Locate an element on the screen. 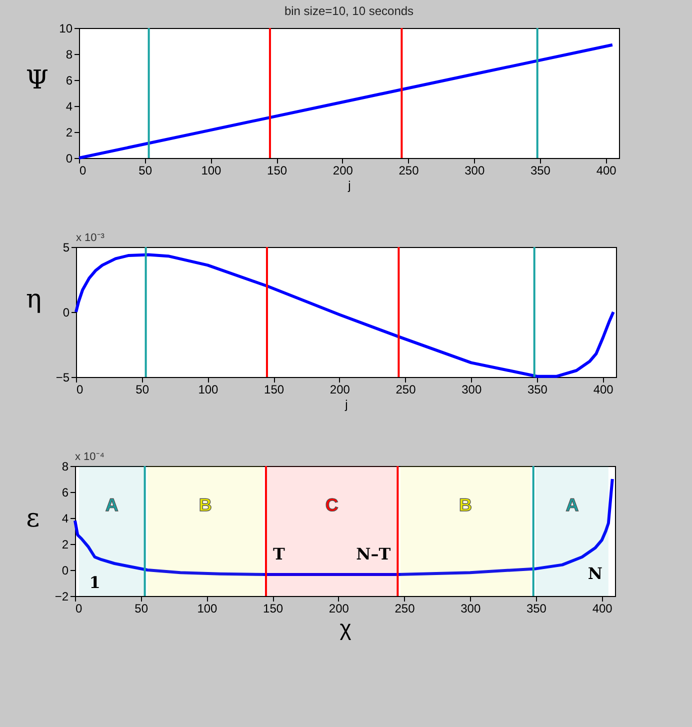  text: x 10⁻³ is located at coordinates (90, 238).